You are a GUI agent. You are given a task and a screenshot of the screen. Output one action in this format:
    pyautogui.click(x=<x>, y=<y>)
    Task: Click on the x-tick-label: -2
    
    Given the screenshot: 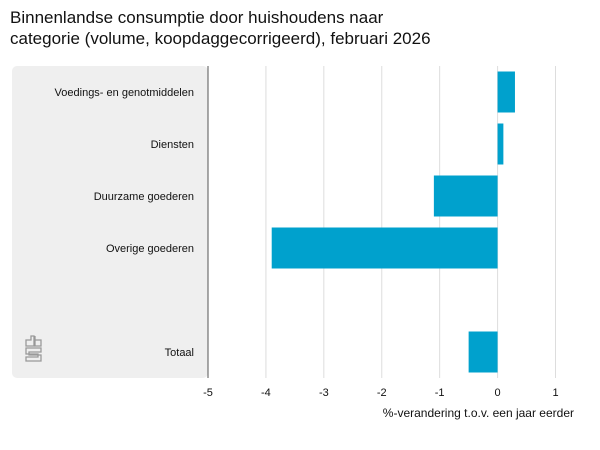 What is the action you would take?
    pyautogui.click(x=382, y=393)
    